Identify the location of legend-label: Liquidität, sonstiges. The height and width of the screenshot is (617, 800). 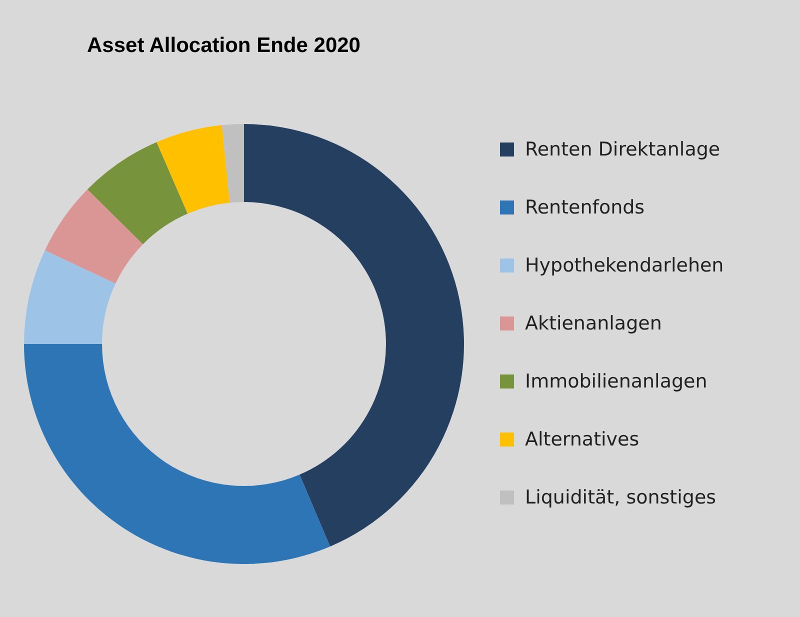
(620, 497).